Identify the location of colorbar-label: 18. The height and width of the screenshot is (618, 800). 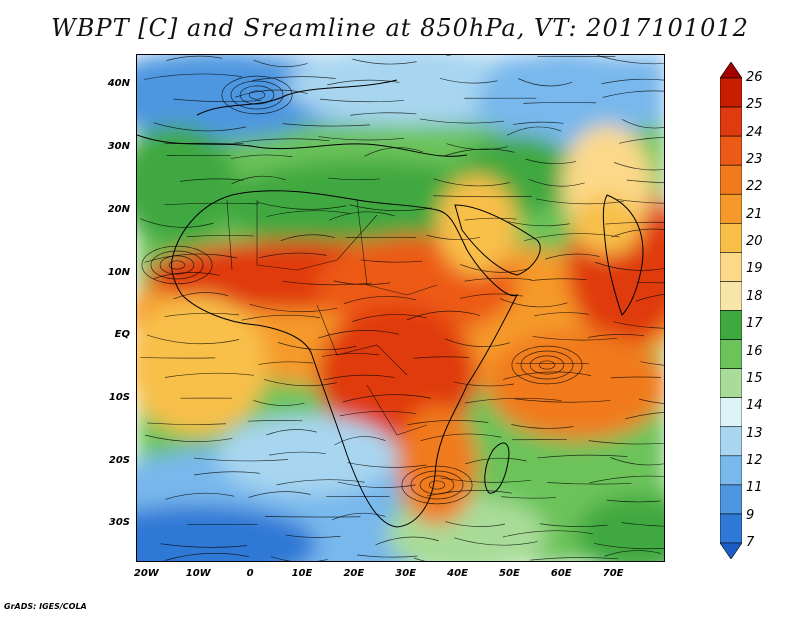
(754, 296).